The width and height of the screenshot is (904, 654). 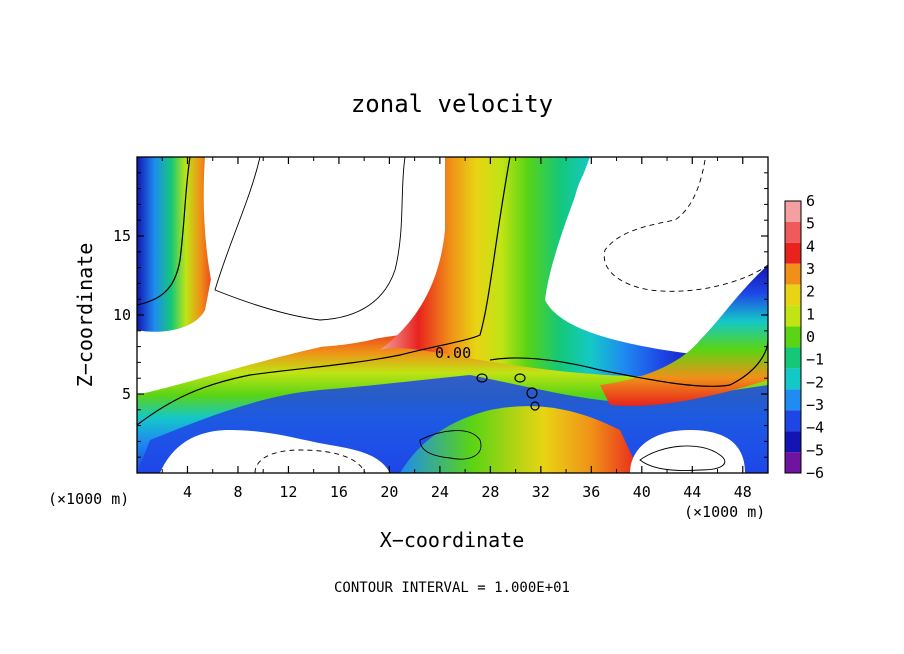 I want to click on x-tick-label: 24, so click(x=440, y=492).